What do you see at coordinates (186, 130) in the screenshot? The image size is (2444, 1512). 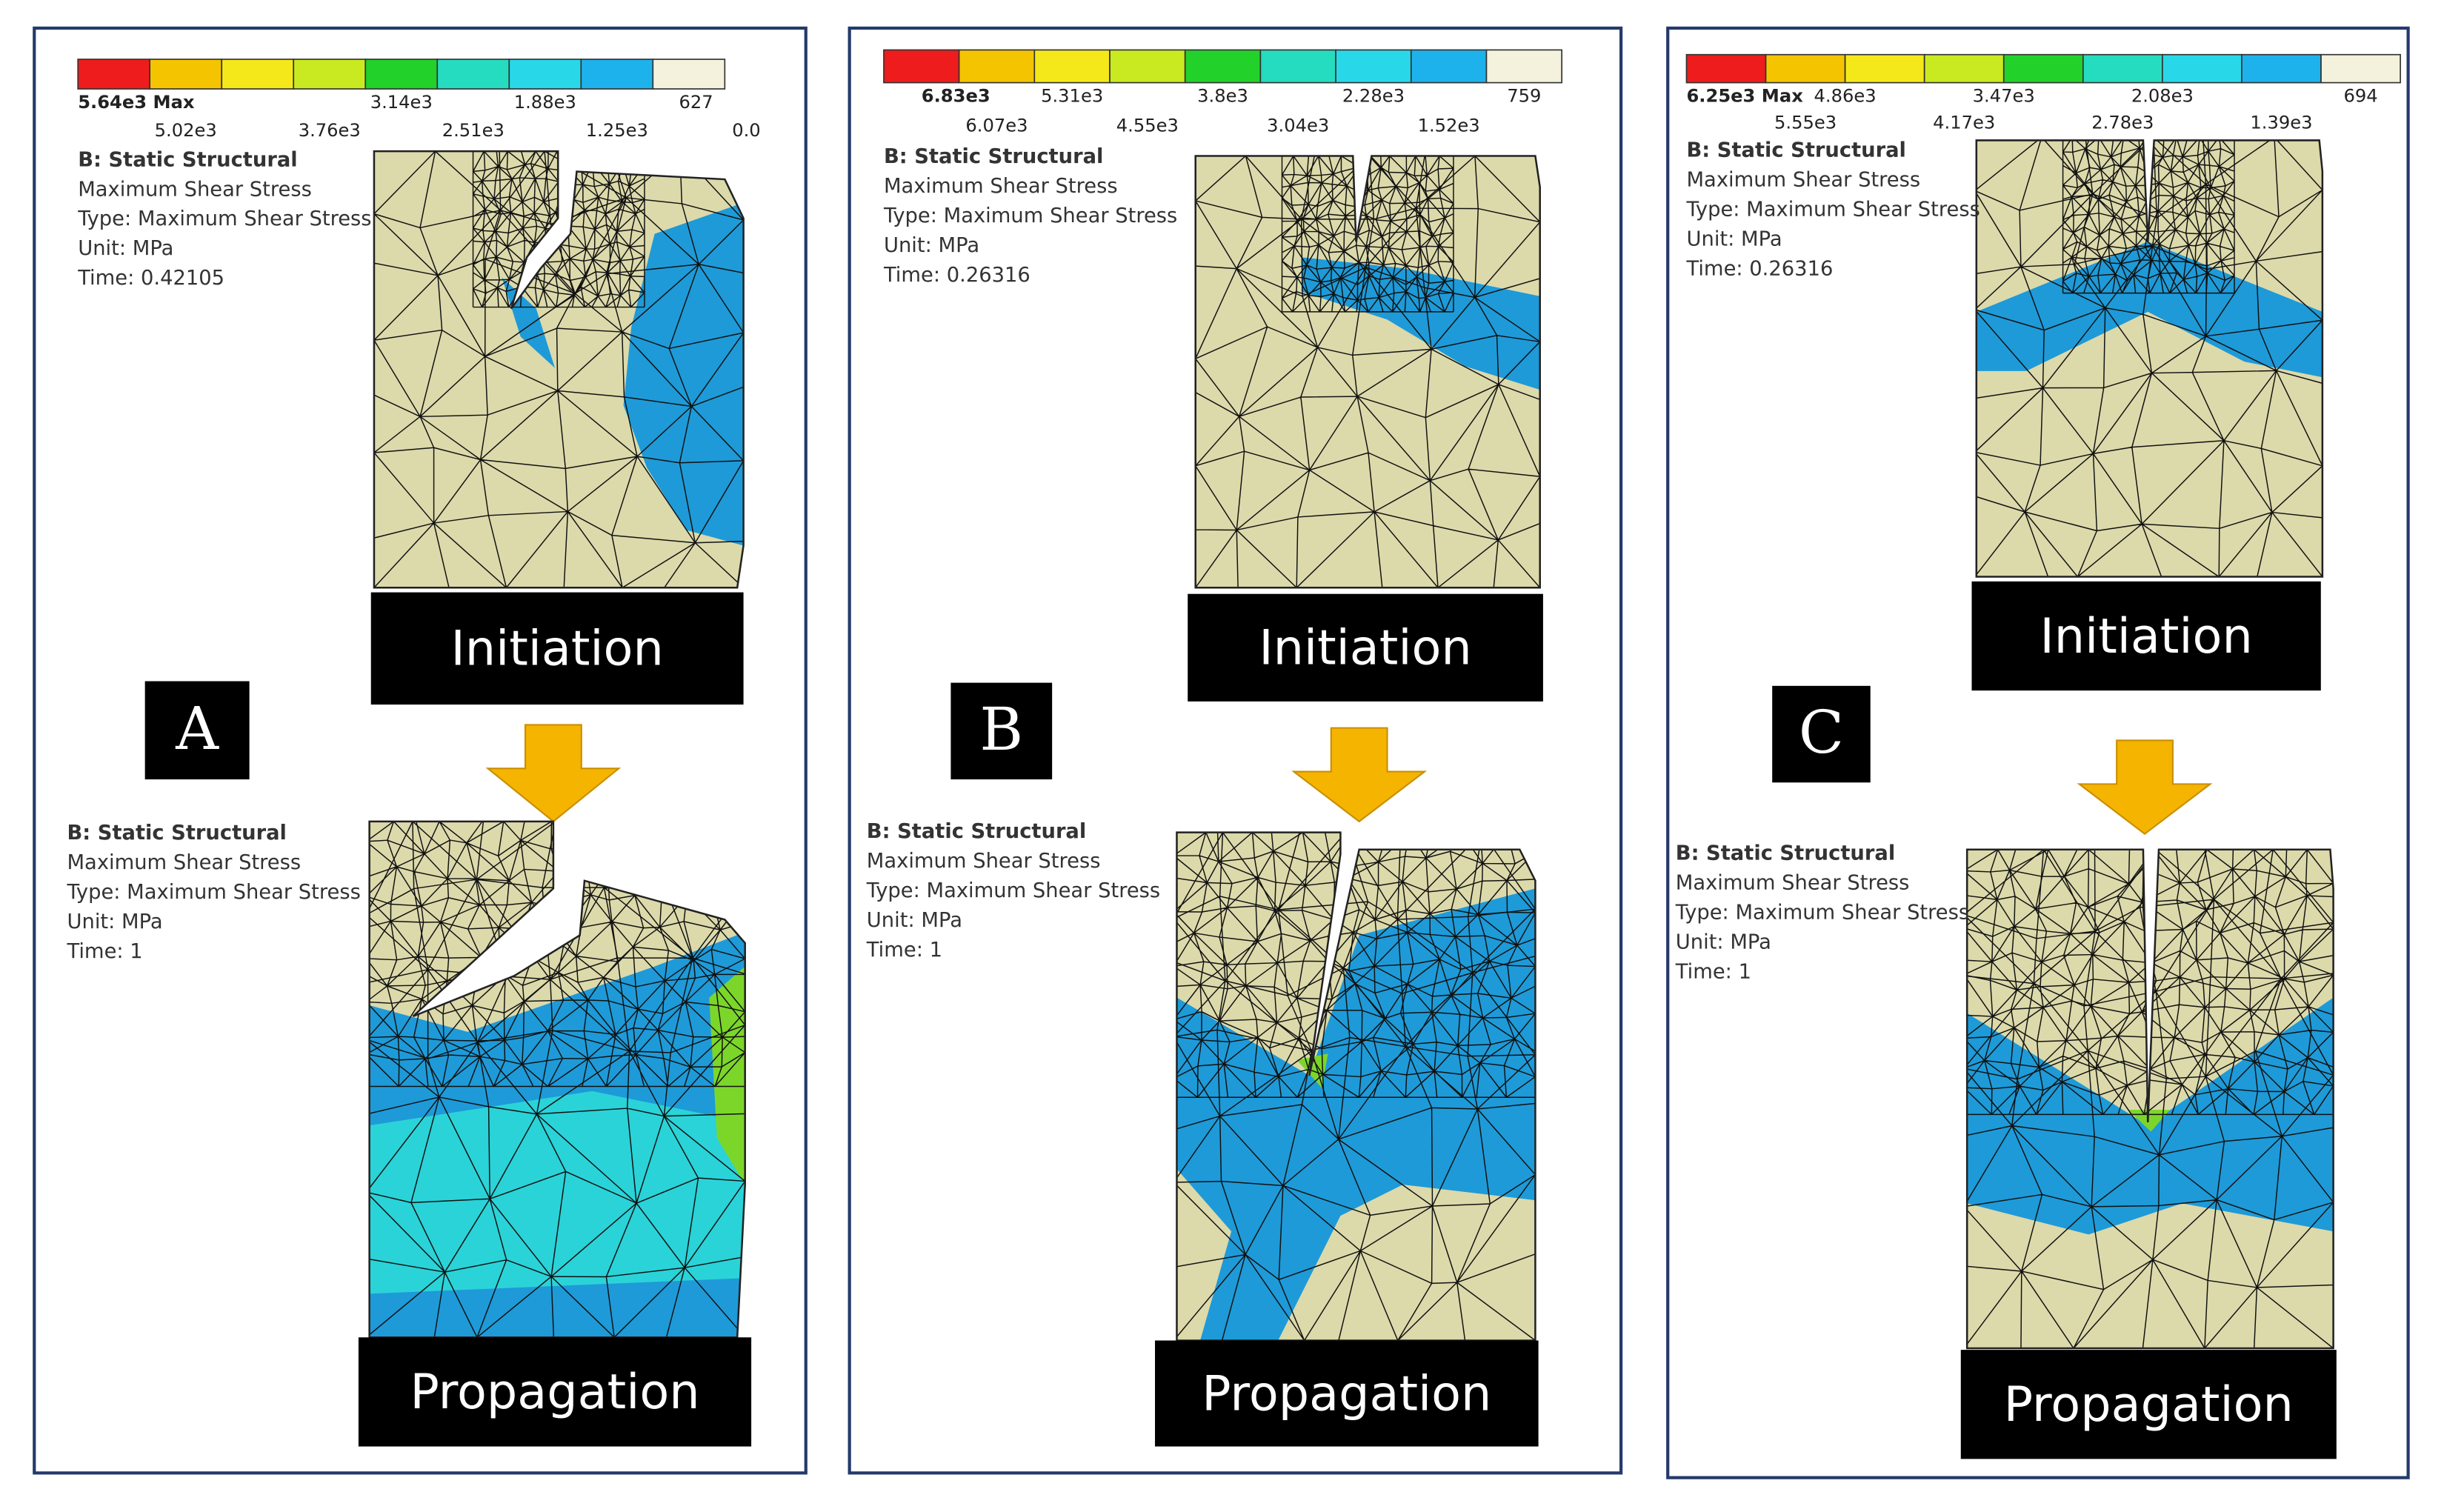 I see `legend-label: 5.02e3` at bounding box center [186, 130].